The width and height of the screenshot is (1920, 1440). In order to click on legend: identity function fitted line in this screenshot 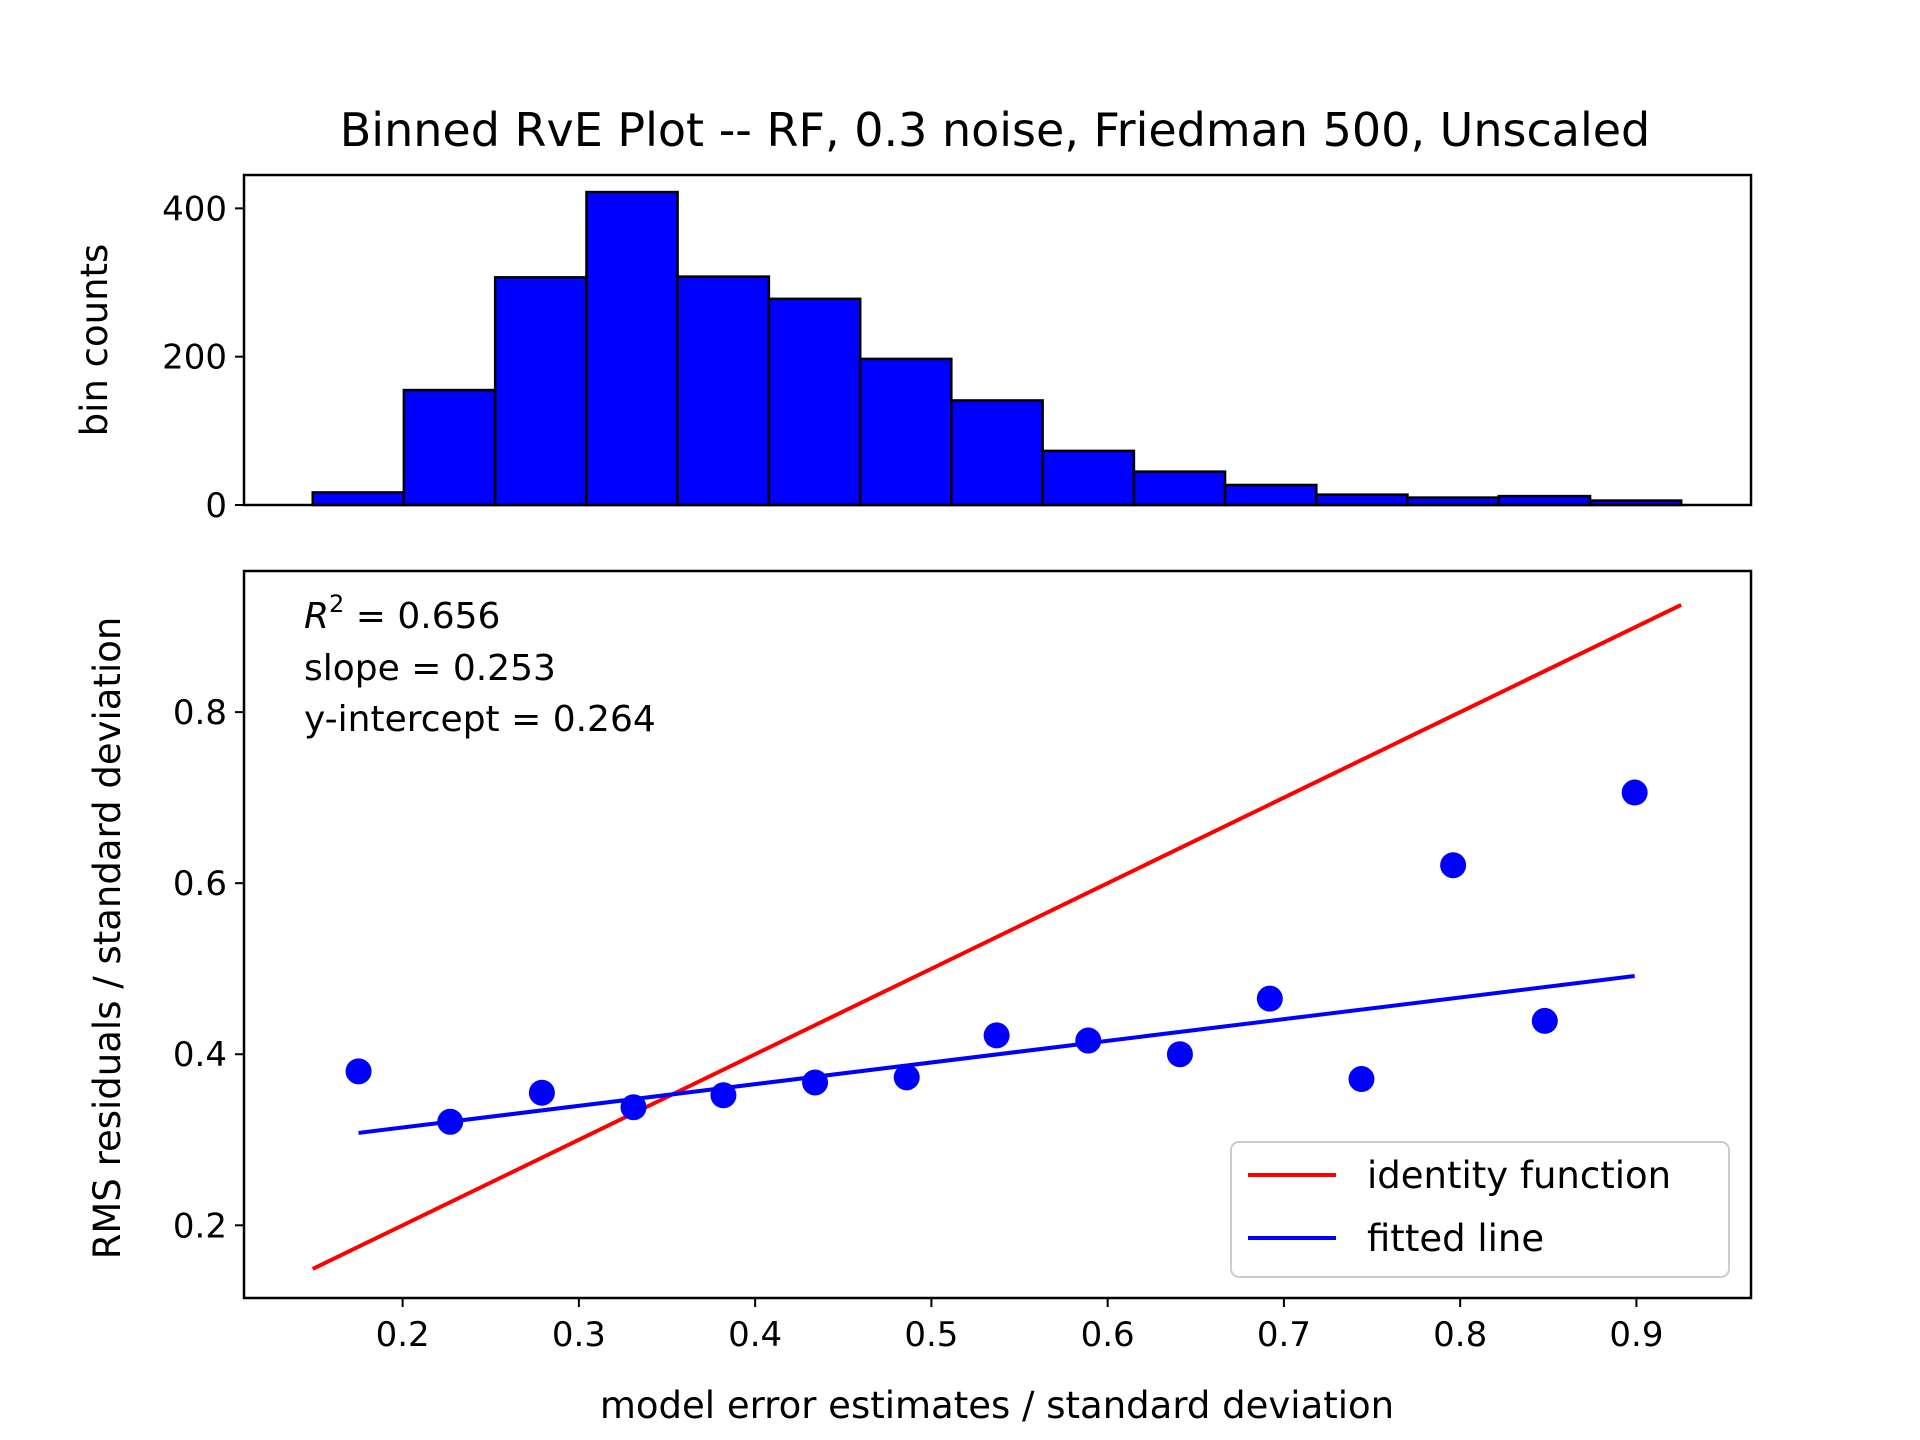, I will do `click(1480, 1209)`.